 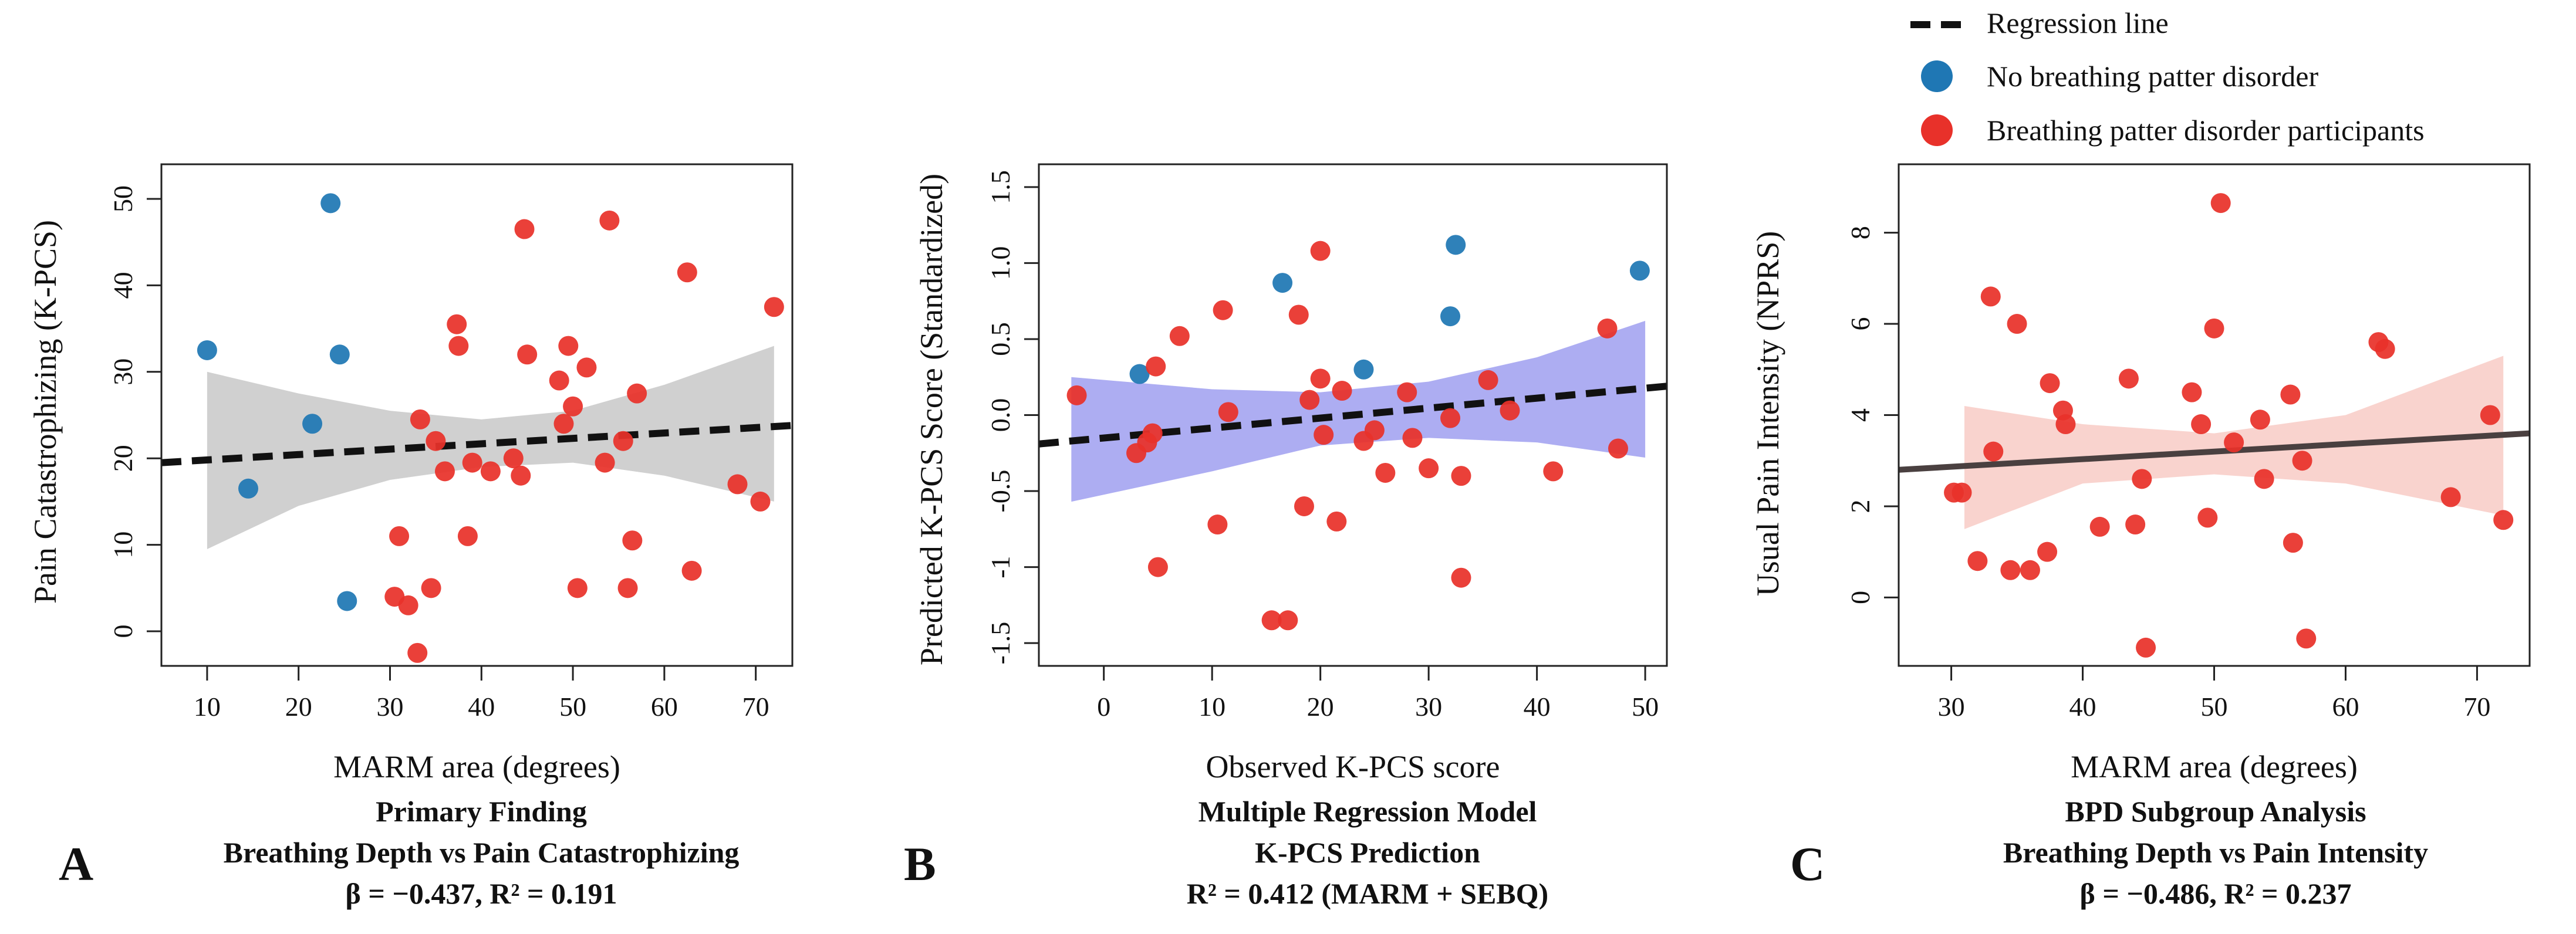 What do you see at coordinates (1860, 232) in the screenshot?
I see `y-tick-label: 8` at bounding box center [1860, 232].